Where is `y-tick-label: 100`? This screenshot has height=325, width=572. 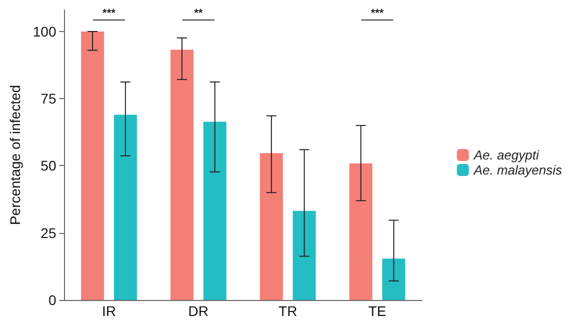
y-tick-label: 100 is located at coordinates (44, 31).